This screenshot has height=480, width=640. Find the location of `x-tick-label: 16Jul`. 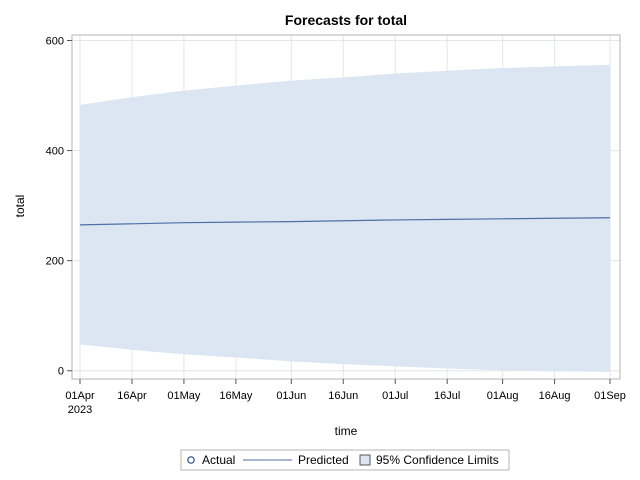

x-tick-label: 16Jul is located at coordinates (447, 396).